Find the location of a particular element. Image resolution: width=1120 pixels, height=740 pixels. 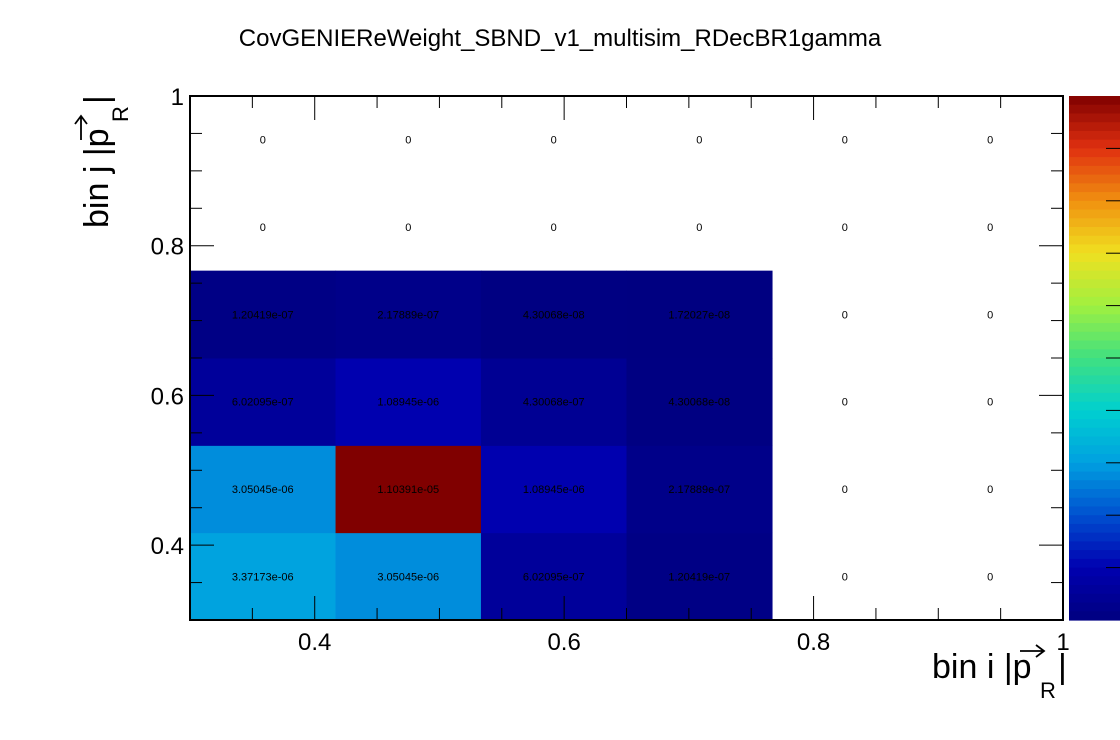

cell-label-1-1: 1.10391e-05 is located at coordinates (408, 490).